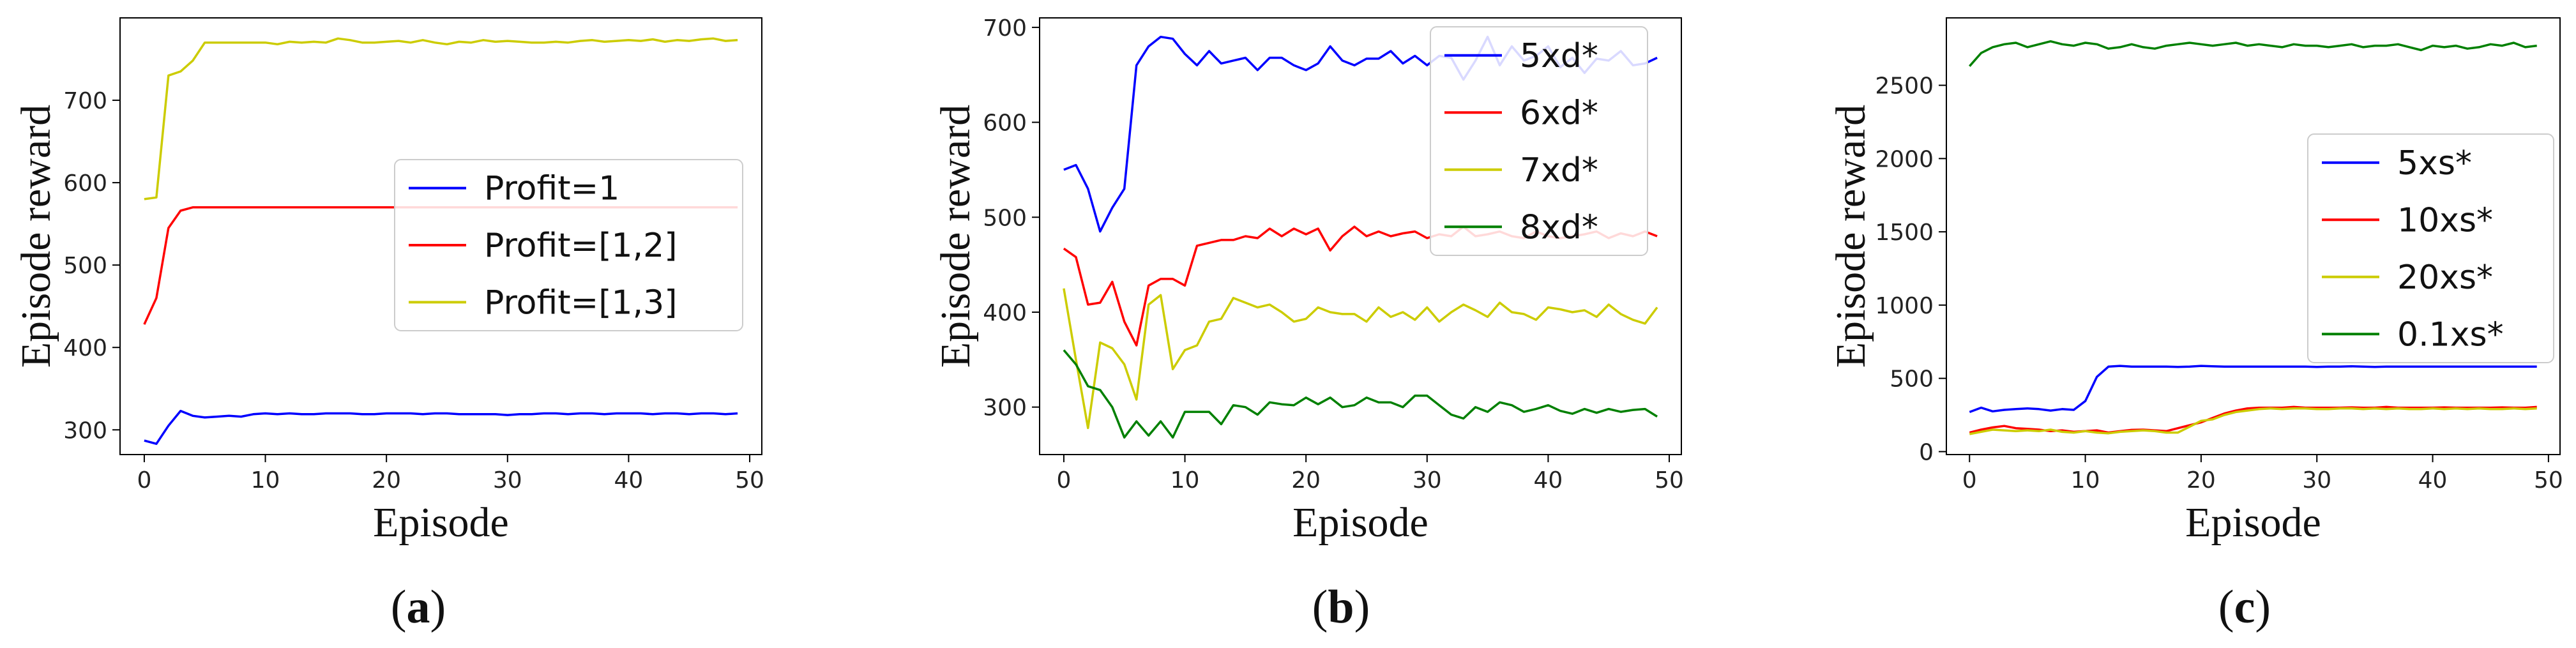 This screenshot has height=648, width=2576. I want to click on y-tick-label: 2000, so click(1905, 159).